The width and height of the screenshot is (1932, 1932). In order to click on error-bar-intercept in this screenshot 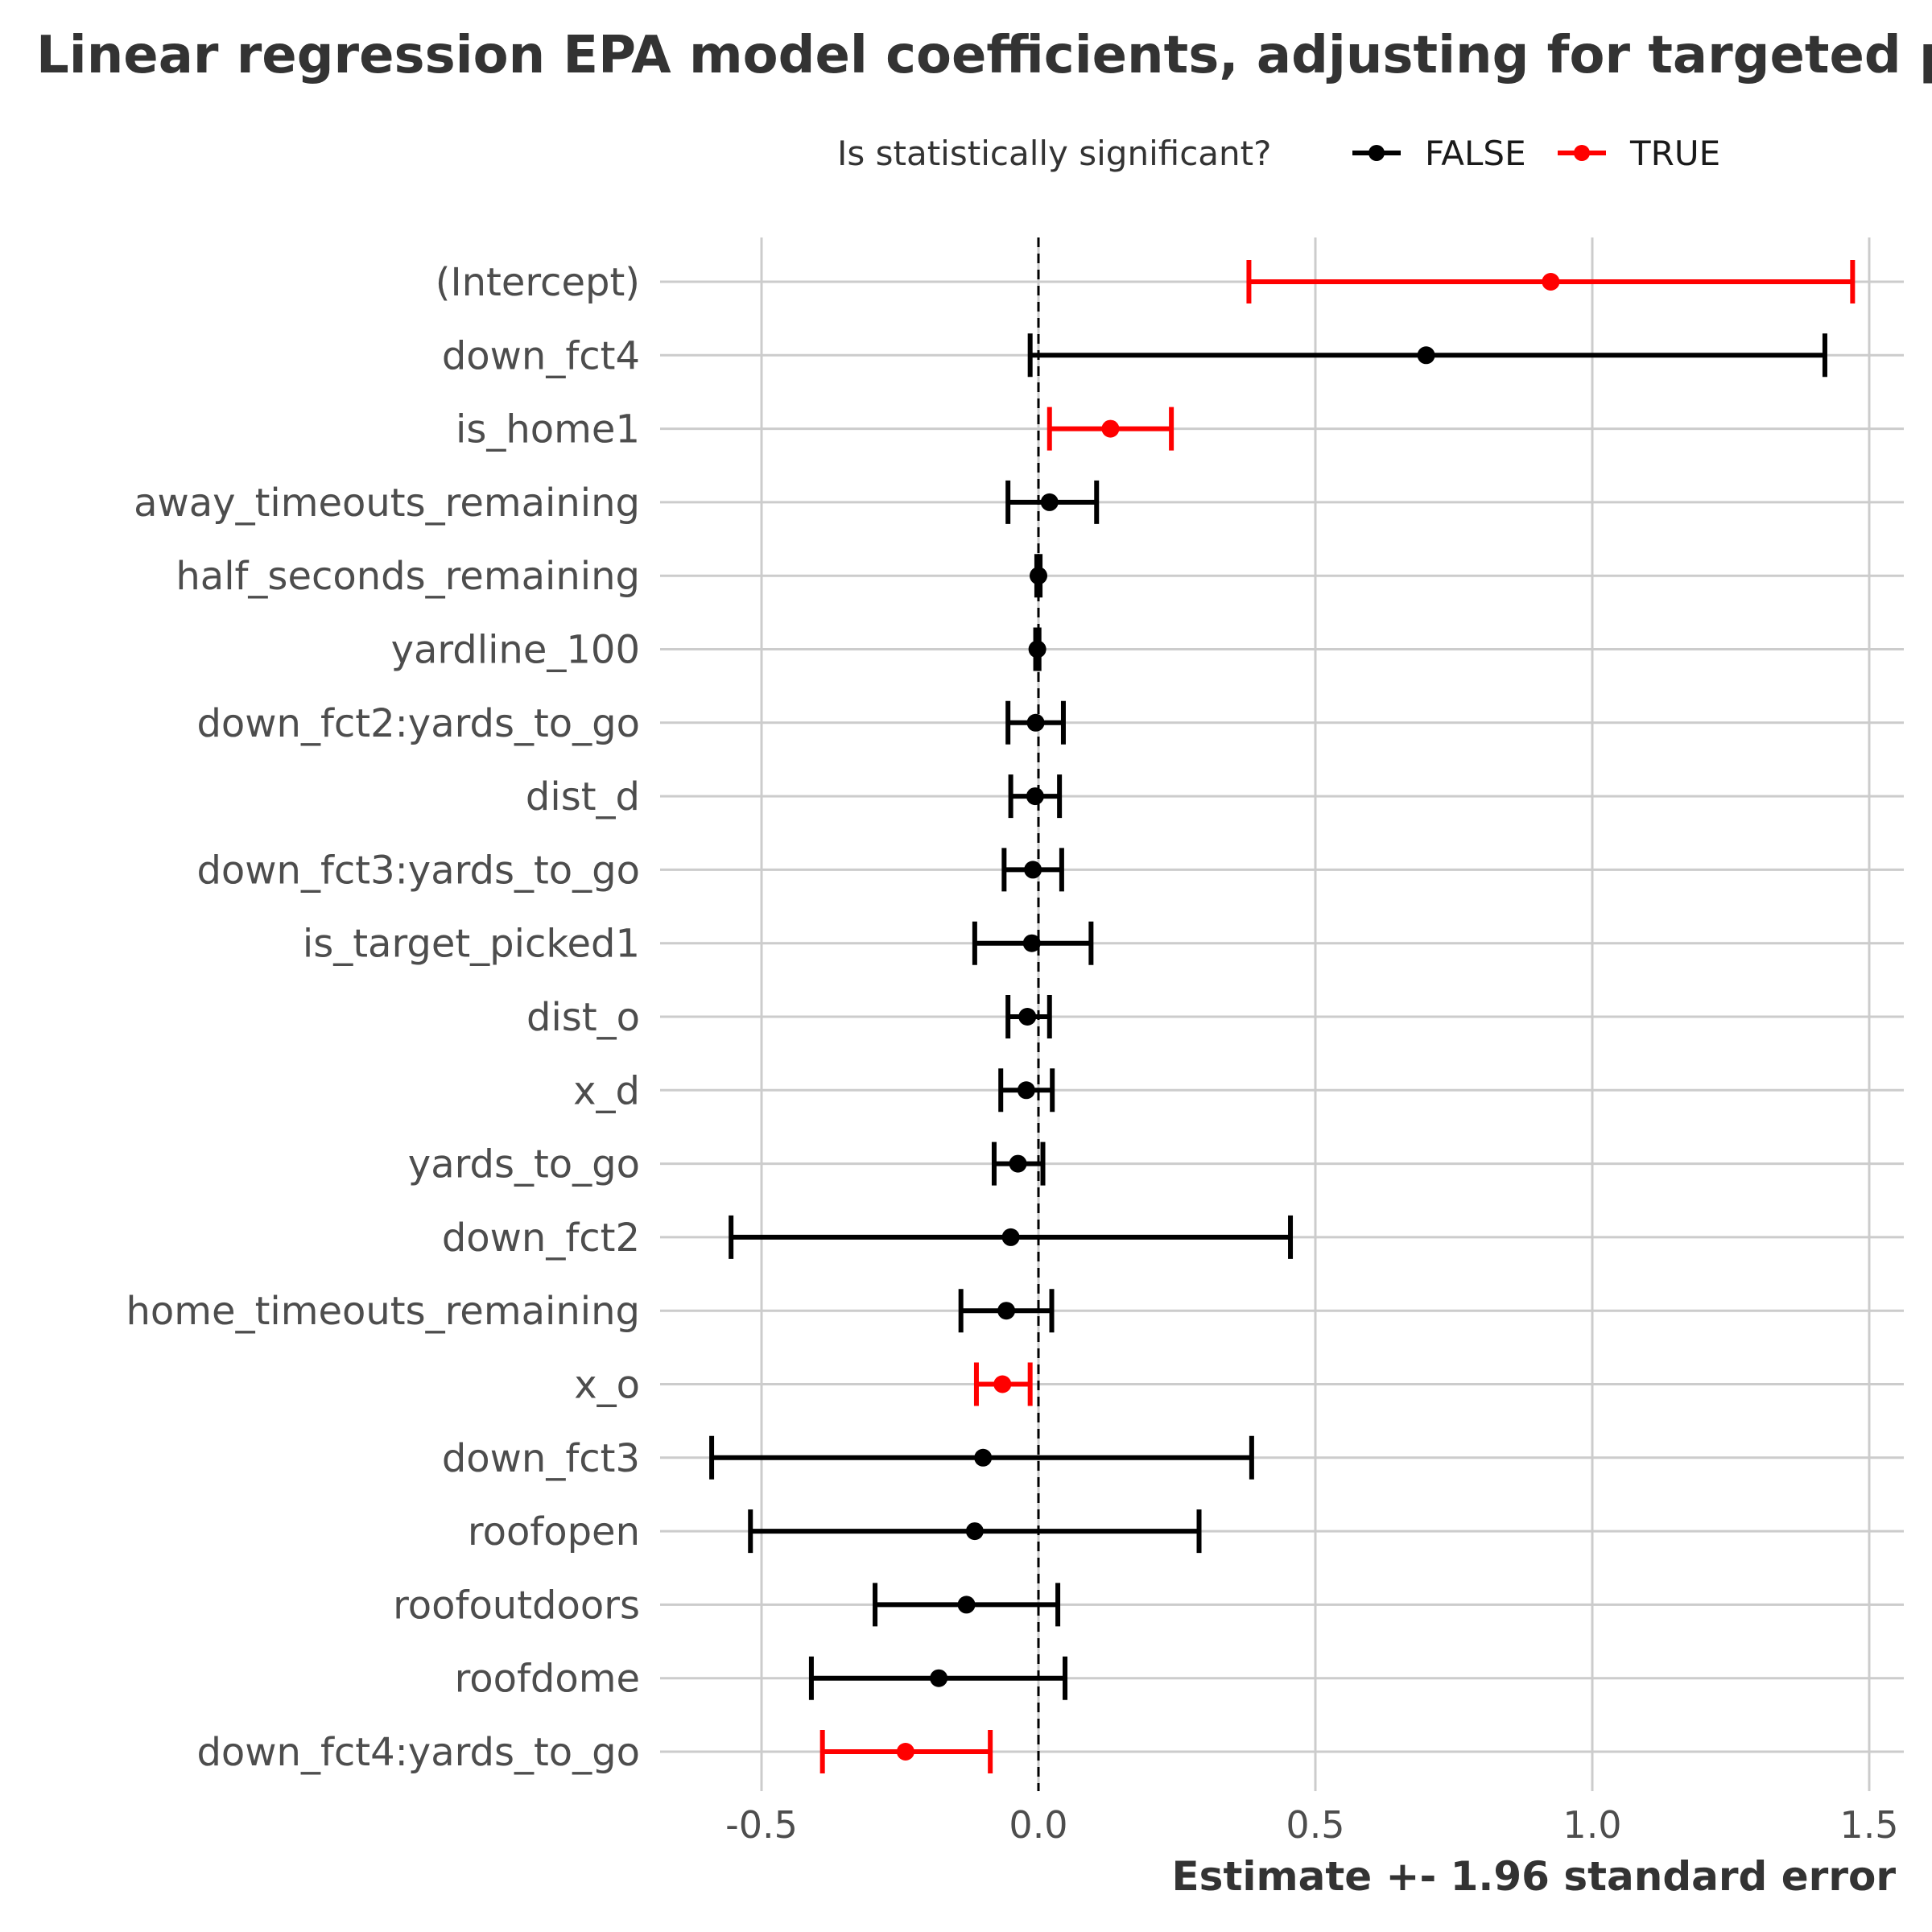, I will do `click(1551, 281)`.